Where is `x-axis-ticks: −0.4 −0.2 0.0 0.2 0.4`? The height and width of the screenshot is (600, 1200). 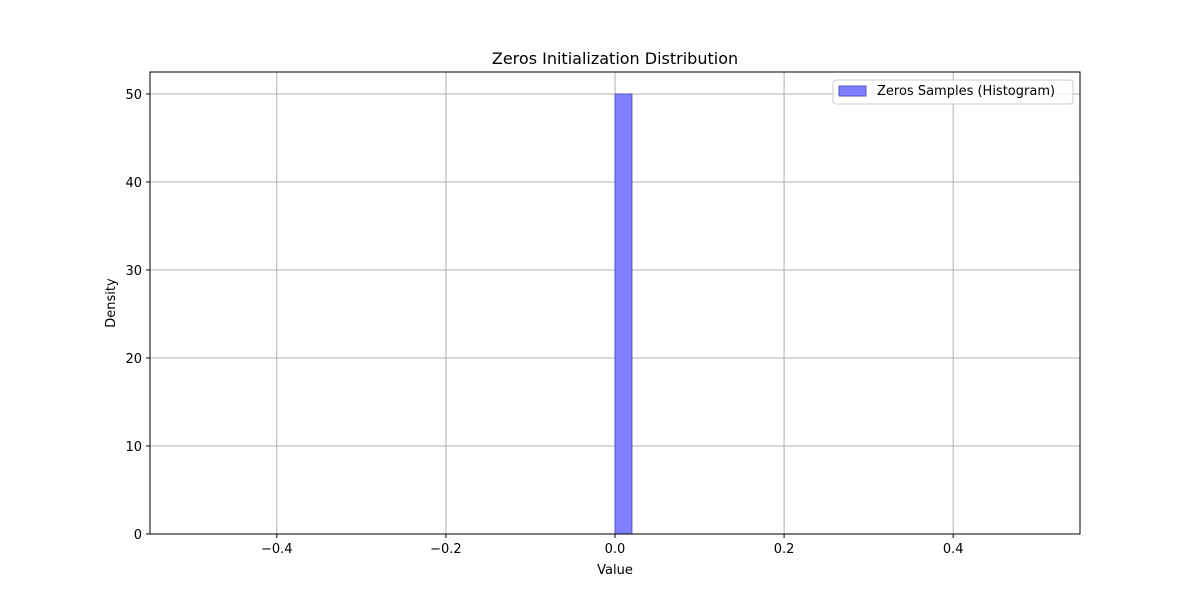
x-axis-ticks: −0.4 −0.2 0.0 0.2 0.4 is located at coordinates (612, 545).